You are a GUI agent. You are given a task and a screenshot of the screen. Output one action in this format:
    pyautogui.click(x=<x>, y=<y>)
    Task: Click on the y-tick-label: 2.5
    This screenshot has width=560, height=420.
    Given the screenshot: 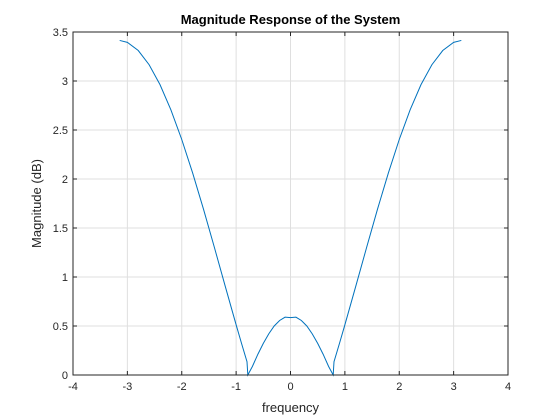 What is the action you would take?
    pyautogui.click(x=60, y=131)
    